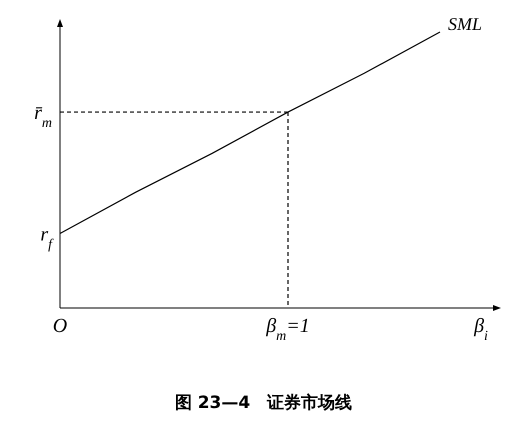  What do you see at coordinates (43, 116) in the screenshot?
I see `annotation: r̄$_{m}$` at bounding box center [43, 116].